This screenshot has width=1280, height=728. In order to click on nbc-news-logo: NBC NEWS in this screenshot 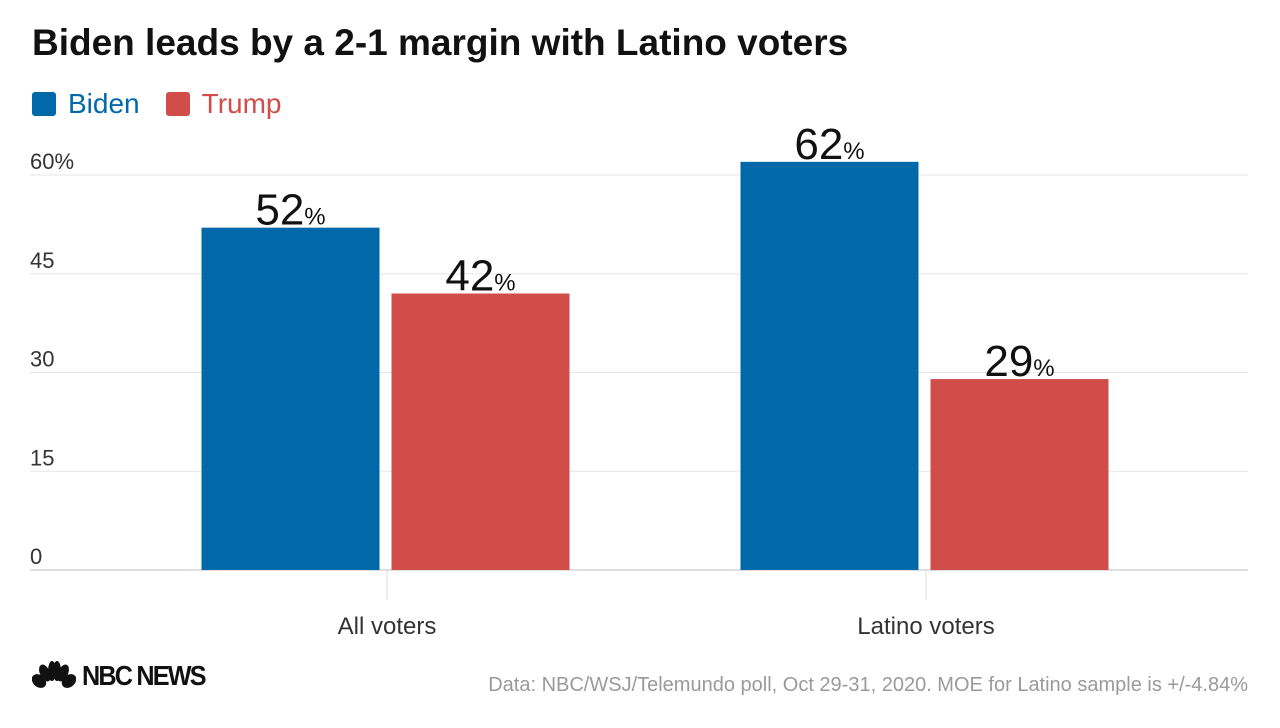, I will do `click(125, 676)`.